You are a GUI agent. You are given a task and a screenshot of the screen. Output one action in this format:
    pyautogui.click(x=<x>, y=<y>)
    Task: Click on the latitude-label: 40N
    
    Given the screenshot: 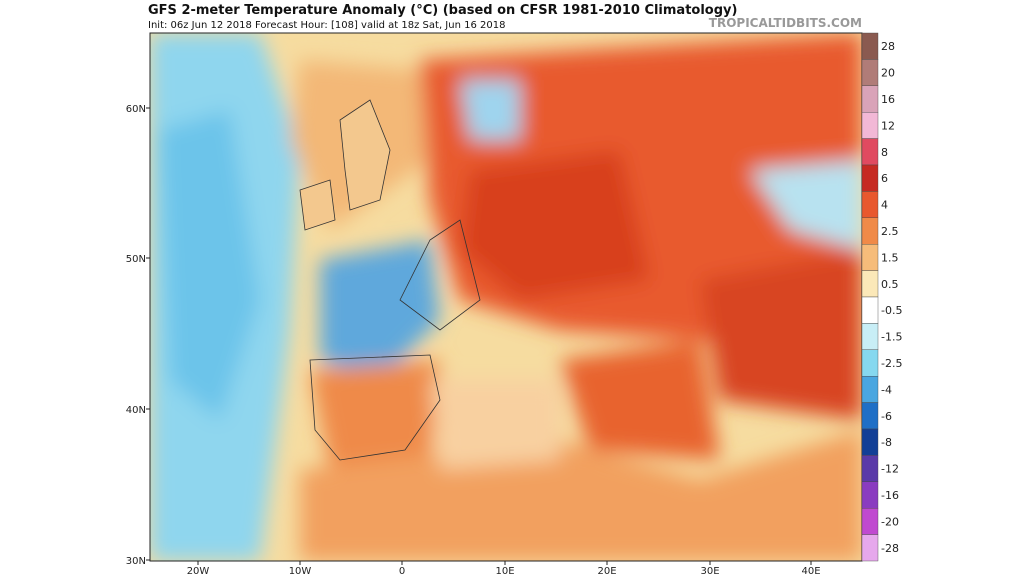 What is the action you would take?
    pyautogui.click(x=136, y=410)
    